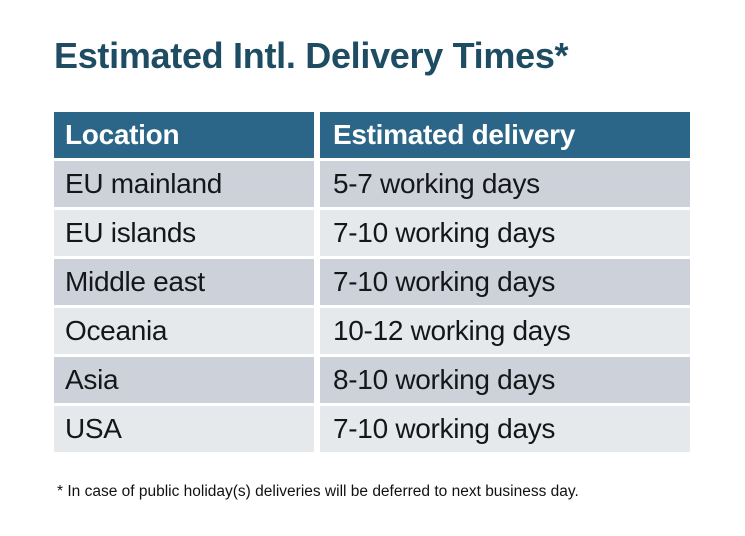 The image size is (745, 536). I want to click on table-cell-location: Asia, so click(184, 380).